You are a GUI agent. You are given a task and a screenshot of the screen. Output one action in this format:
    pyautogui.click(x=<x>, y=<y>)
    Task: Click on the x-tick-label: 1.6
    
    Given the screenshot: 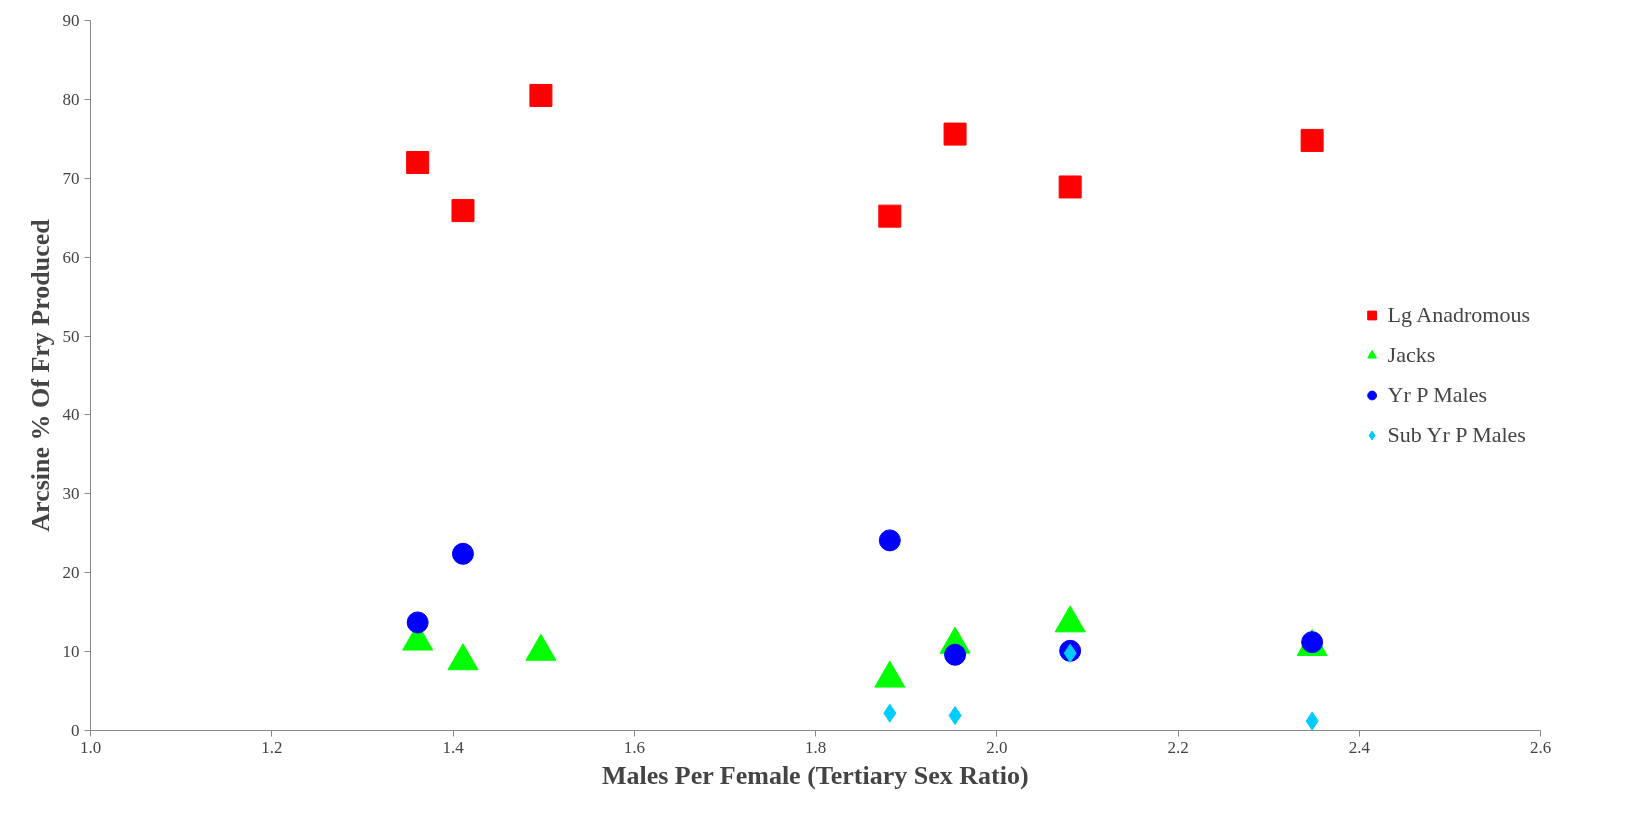 What is the action you would take?
    pyautogui.click(x=634, y=747)
    